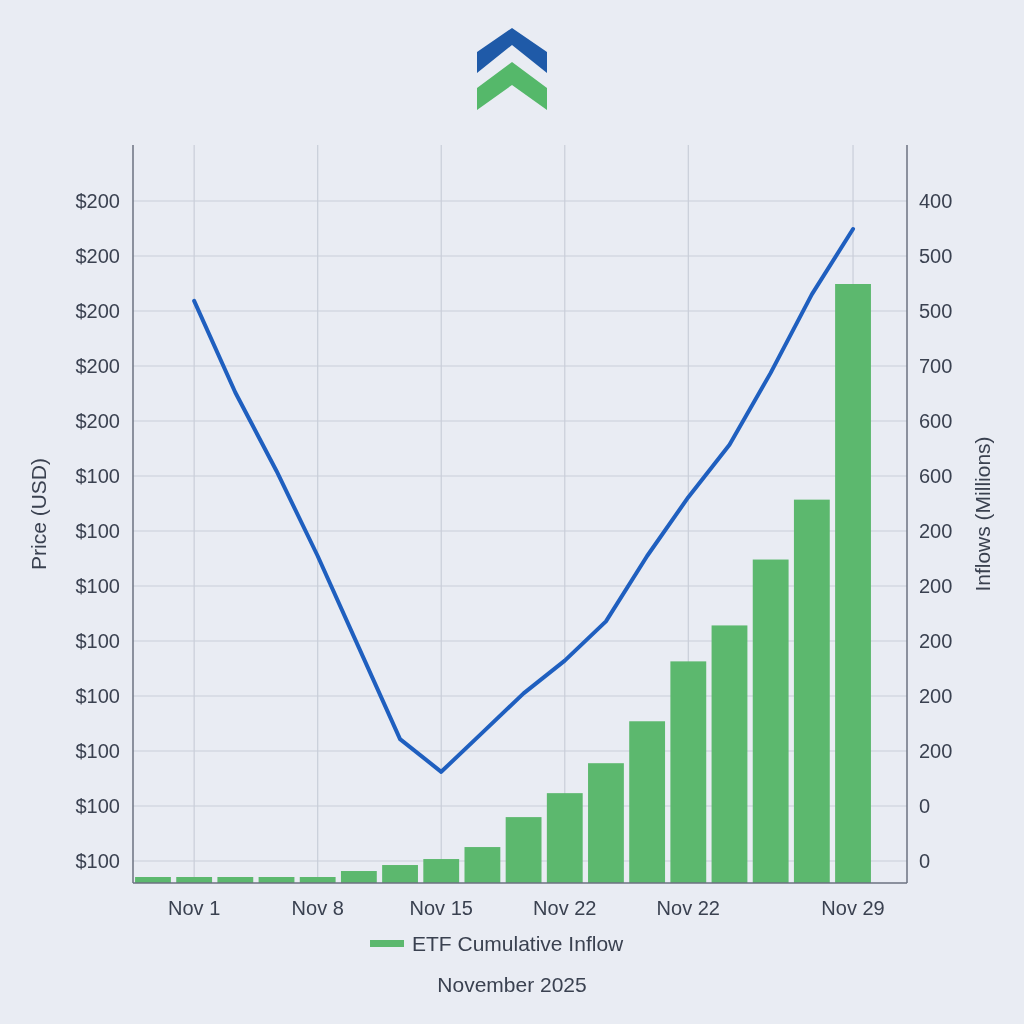  Describe the element at coordinates (441, 908) in the screenshot. I see `x-tick-label: Nov 15` at that location.